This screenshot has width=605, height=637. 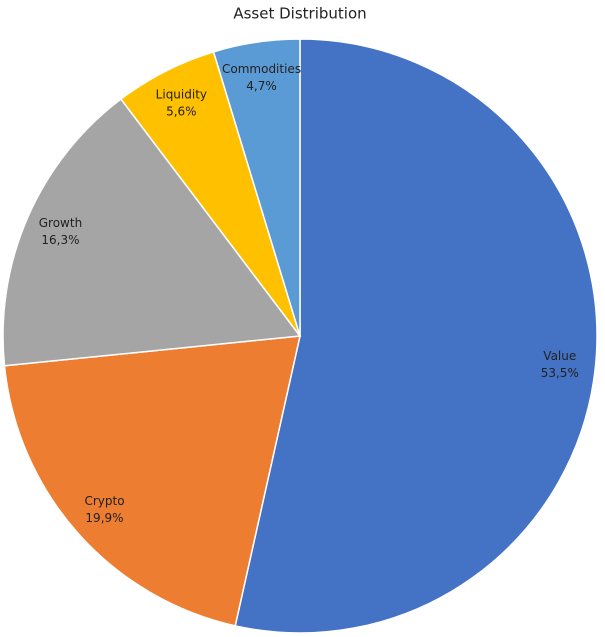 What do you see at coordinates (104, 501) in the screenshot?
I see `slice-label: Crypto` at bounding box center [104, 501].